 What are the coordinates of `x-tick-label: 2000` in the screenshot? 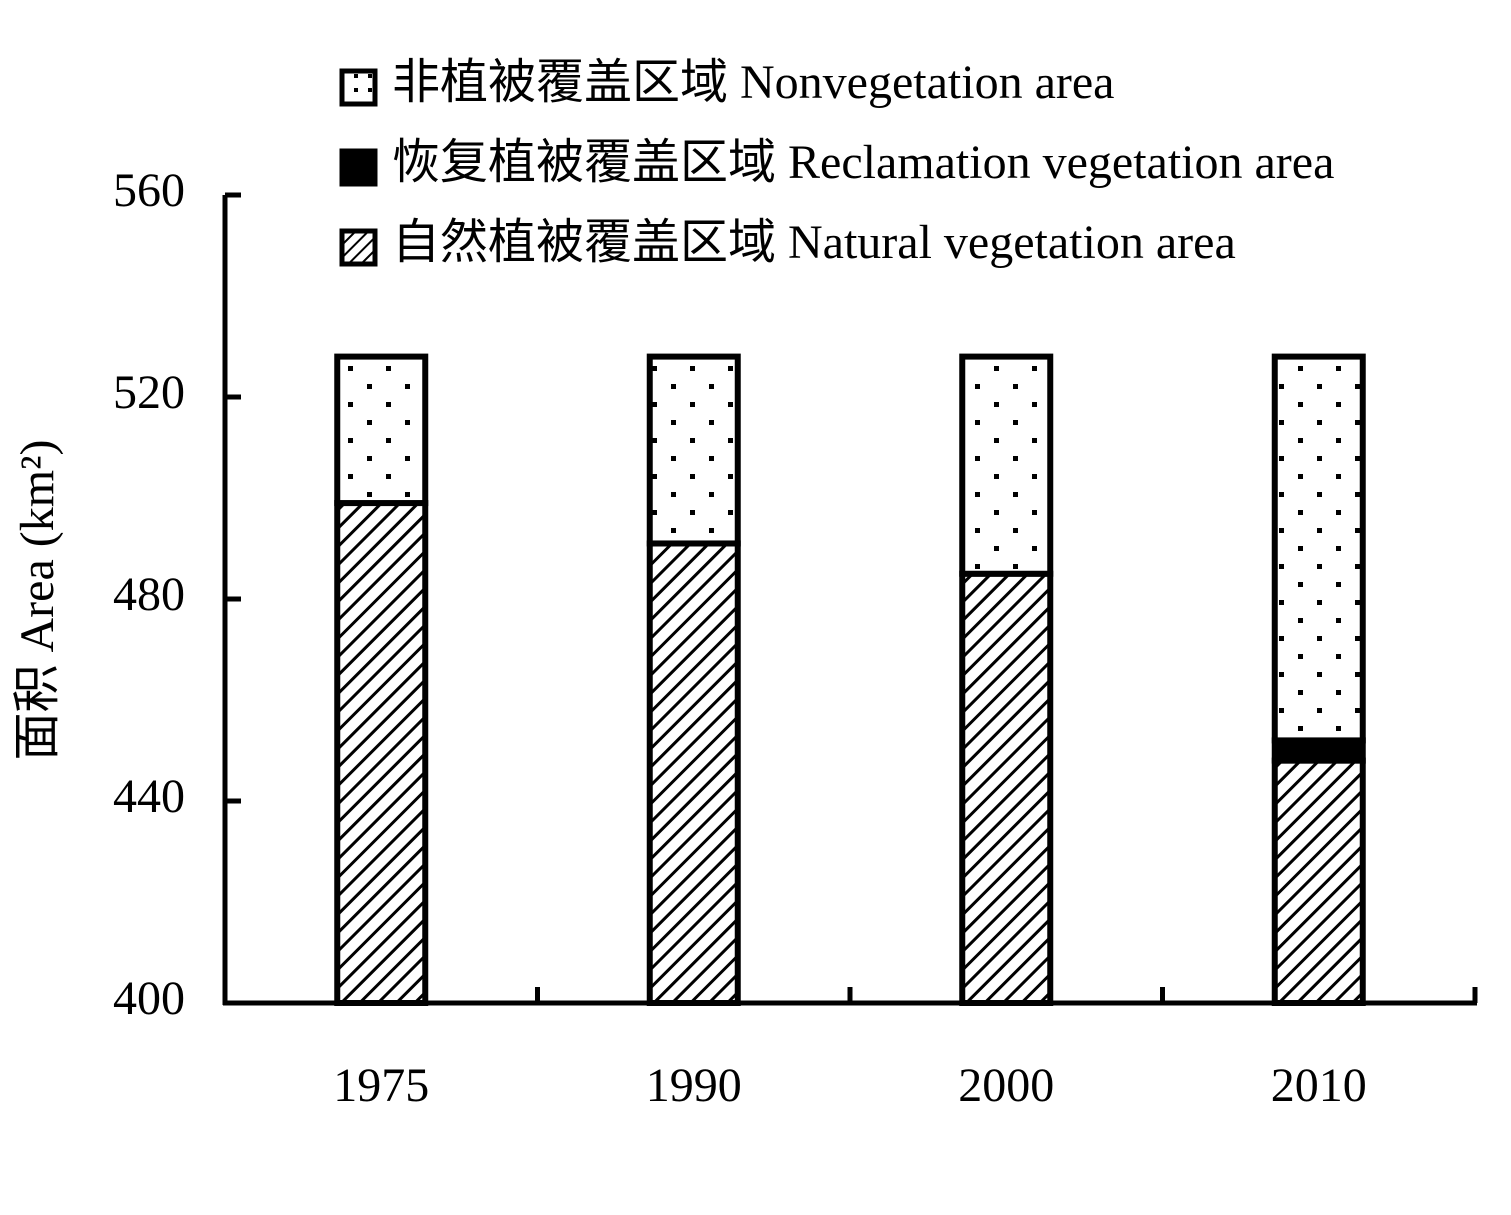 It's located at (1006, 1085).